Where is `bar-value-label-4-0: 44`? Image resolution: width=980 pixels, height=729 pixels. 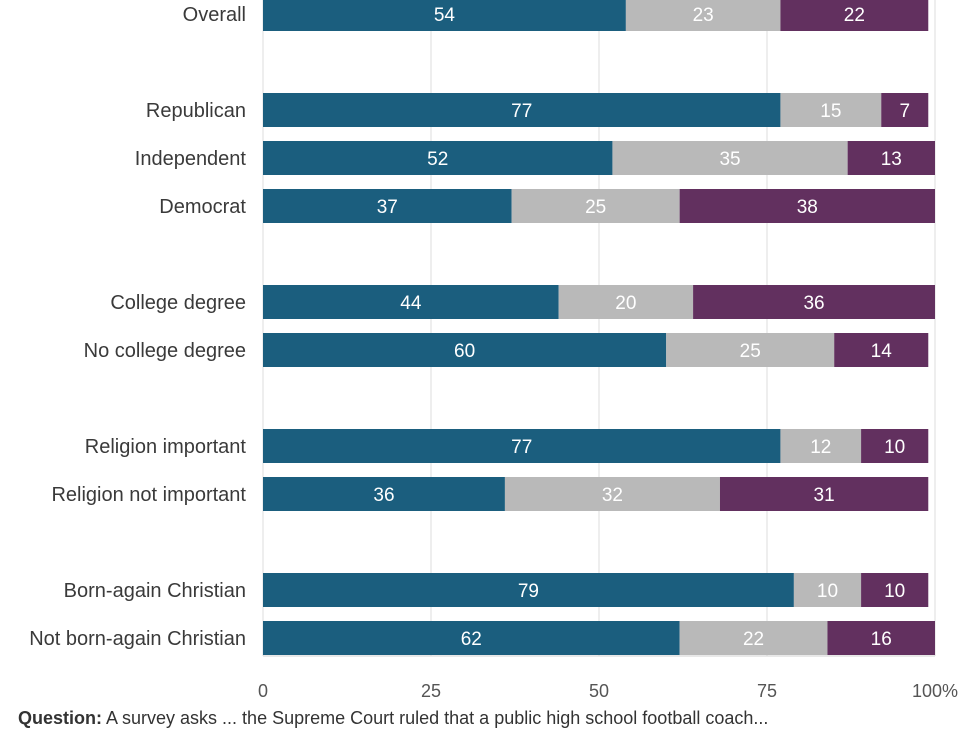 bar-value-label-4-0: 44 is located at coordinates (411, 303).